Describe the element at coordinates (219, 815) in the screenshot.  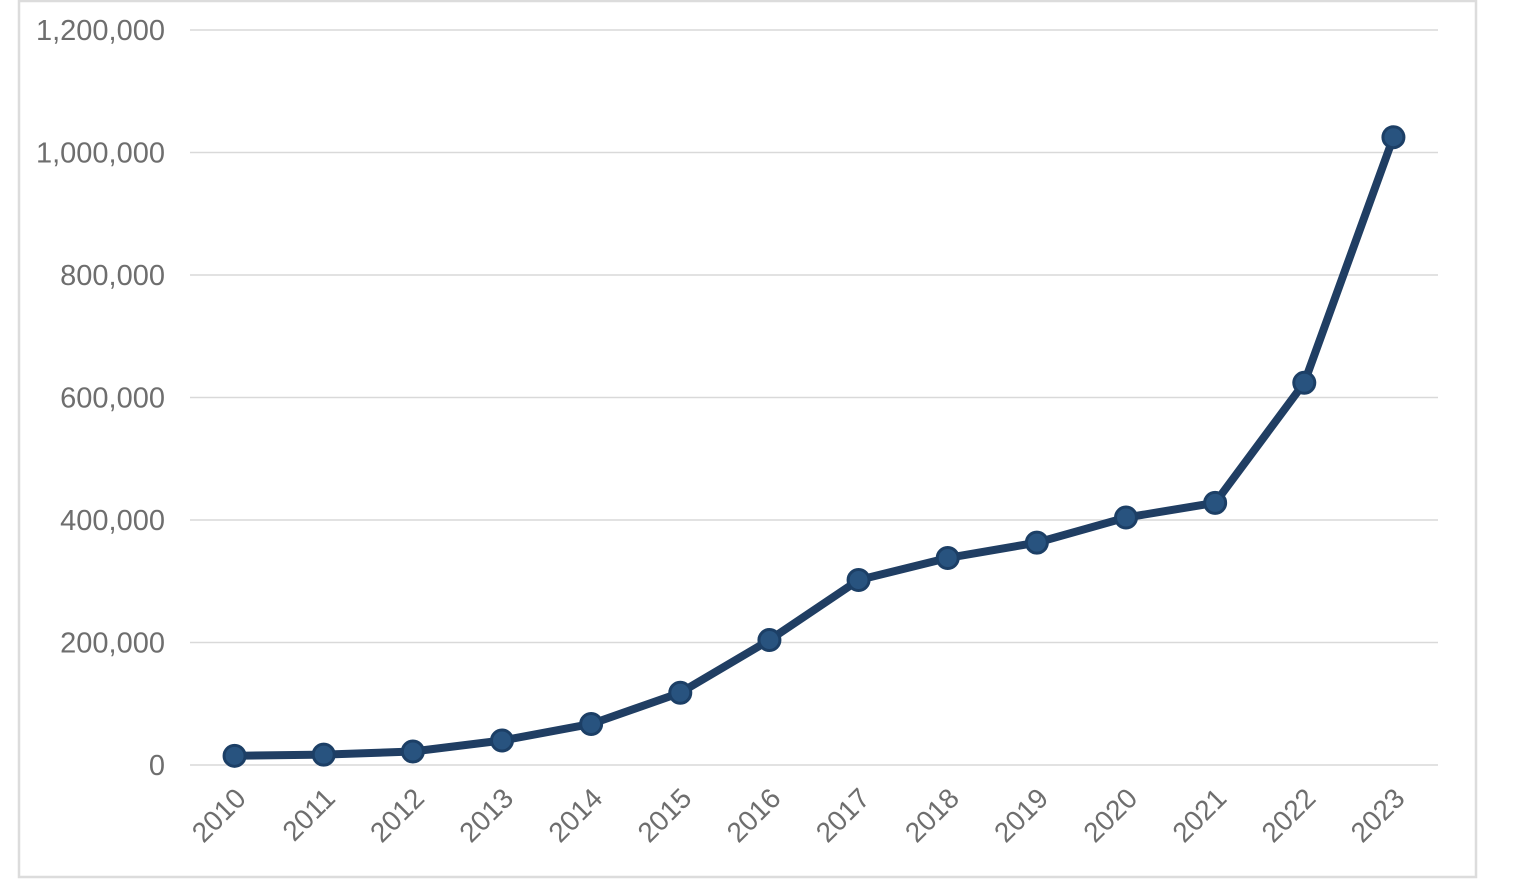
I see `x-axis-tick-label: 2010` at that location.